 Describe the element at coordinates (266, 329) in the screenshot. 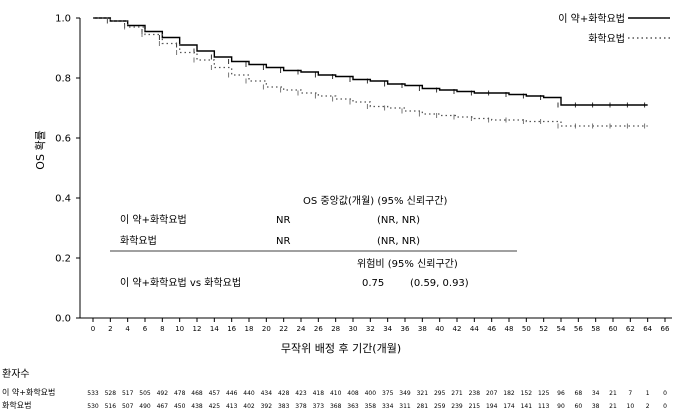

I see `x-tick-label: 20` at that location.